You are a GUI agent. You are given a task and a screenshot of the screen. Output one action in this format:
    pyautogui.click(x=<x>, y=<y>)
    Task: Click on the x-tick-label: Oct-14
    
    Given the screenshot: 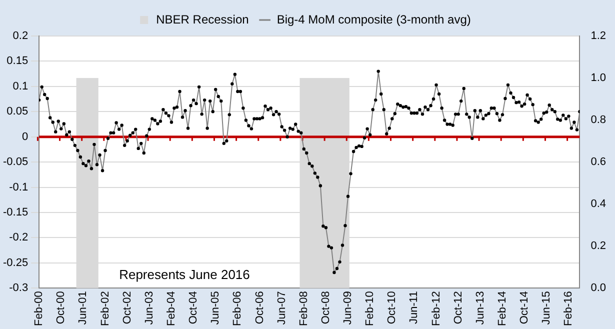 What is the action you would take?
    pyautogui.click(x=524, y=307)
    